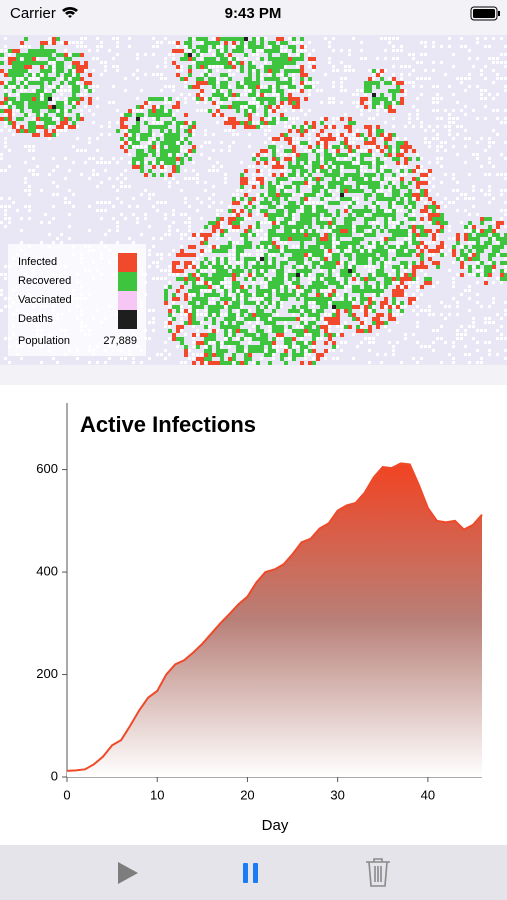  Describe the element at coordinates (250, 873) in the screenshot. I see `pause-button` at that location.